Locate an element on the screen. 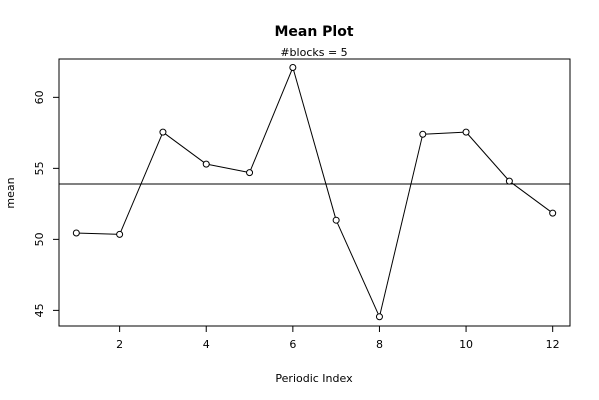 The height and width of the screenshot is (400, 599). x-tick-label: 10 is located at coordinates (466, 344).